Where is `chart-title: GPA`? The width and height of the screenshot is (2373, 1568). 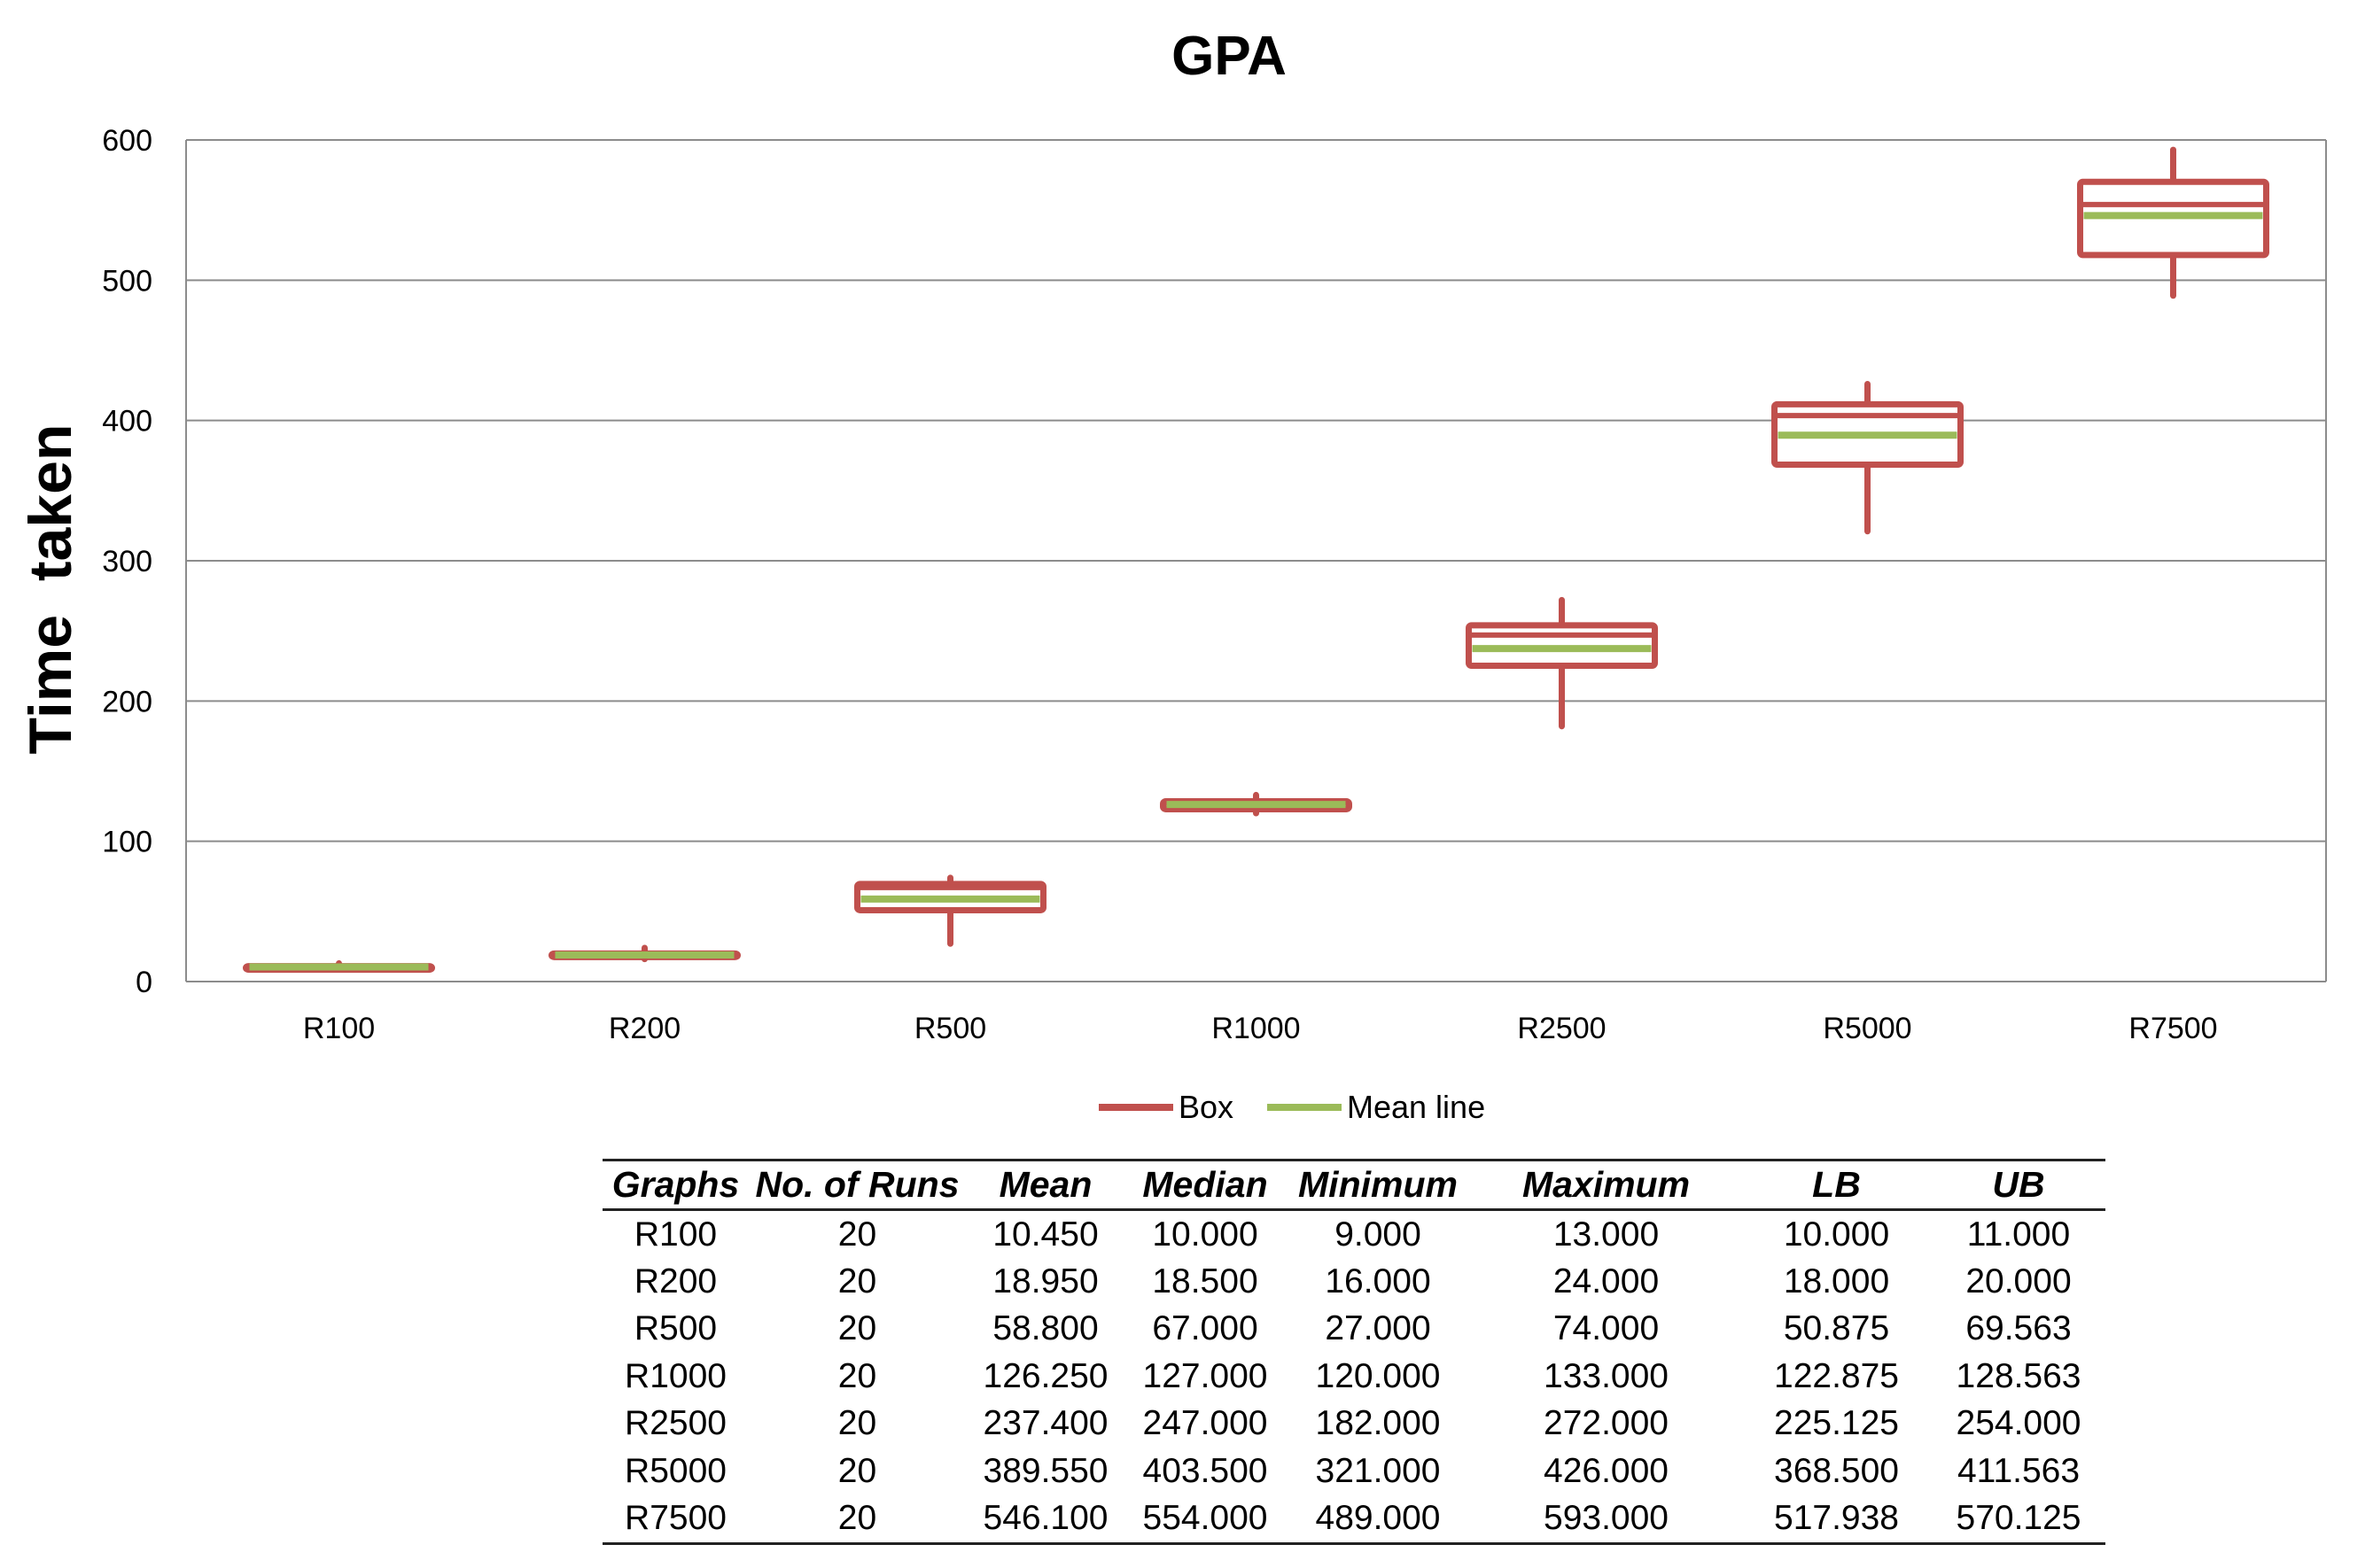
chart-title: GPA is located at coordinates (1229, 56).